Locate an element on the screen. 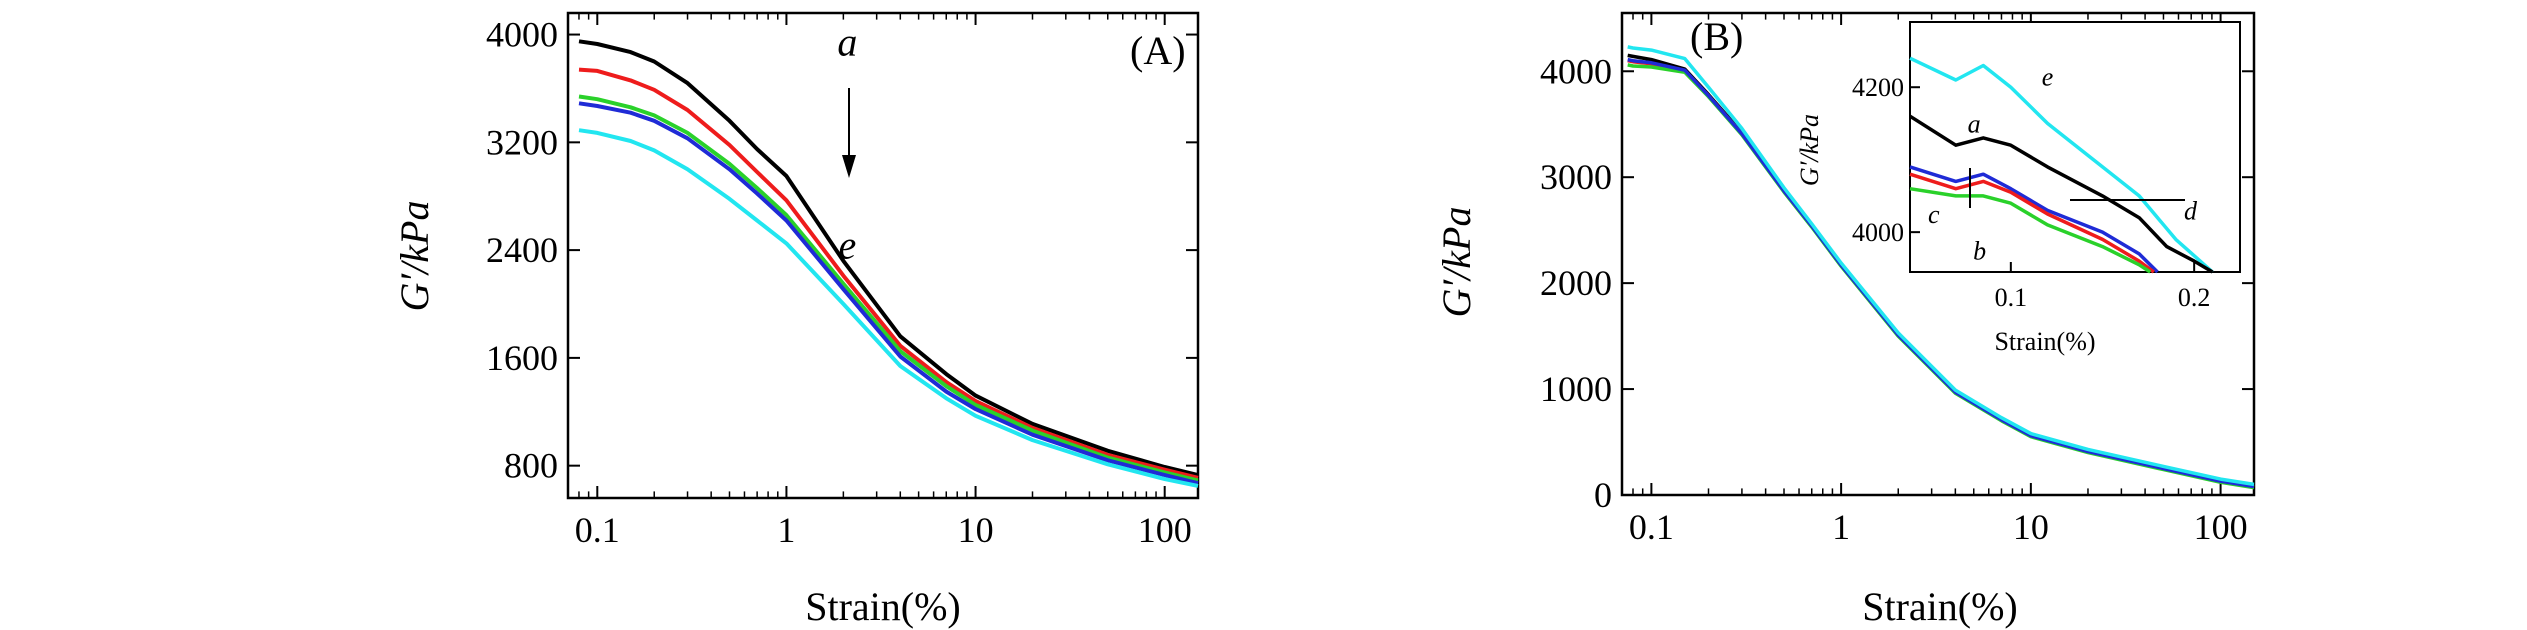 This screenshot has width=2527, height=630. y-tick-label: 2000 is located at coordinates (1576, 283).